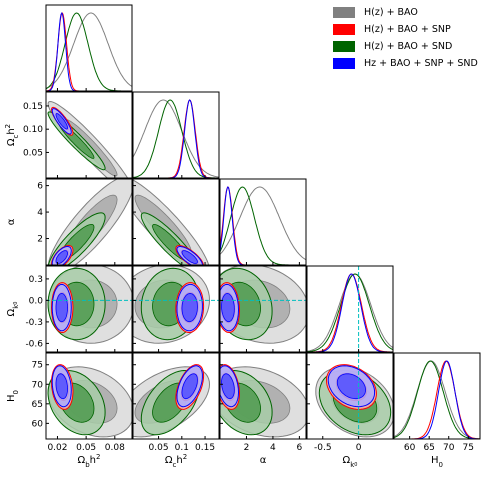  I want to click on legend-label-hz-bao-snp-snd: Hz + BAO + SNP + SND, so click(421, 63).